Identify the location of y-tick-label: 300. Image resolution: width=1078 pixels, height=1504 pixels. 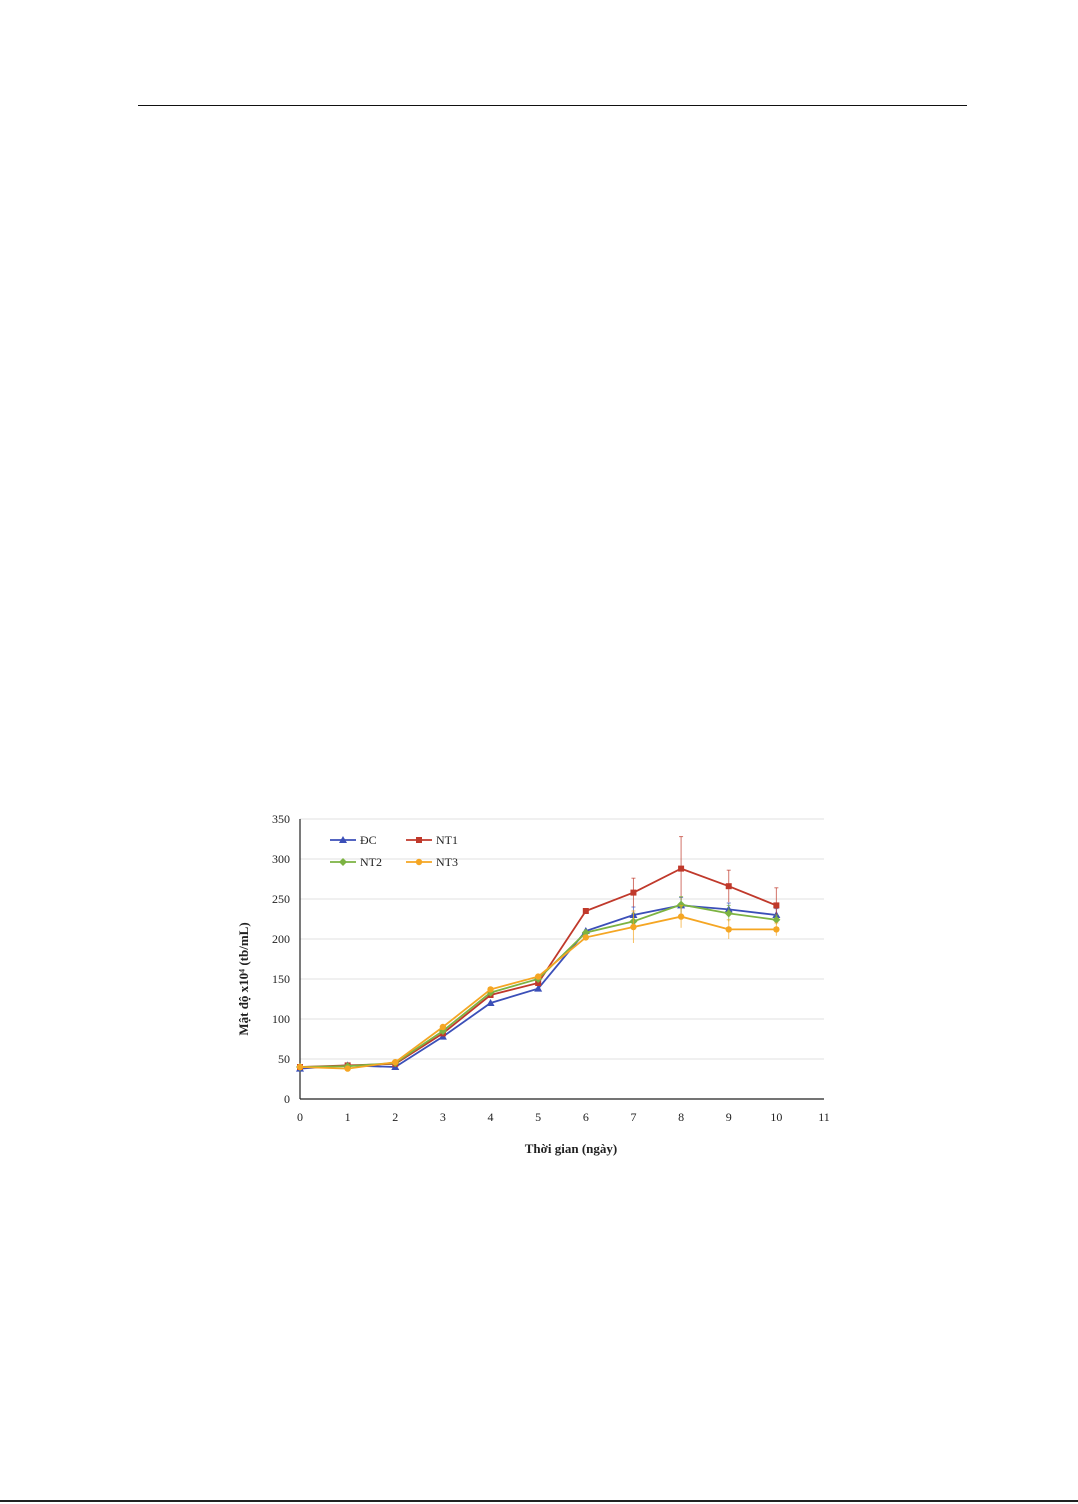
(281, 859).